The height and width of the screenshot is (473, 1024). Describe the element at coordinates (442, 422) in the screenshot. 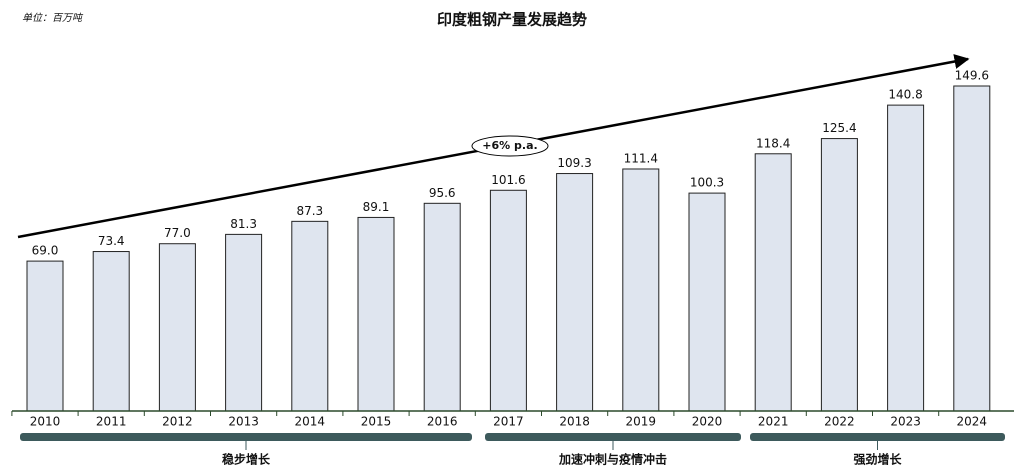

I see `x-tick-label: 2016` at that location.